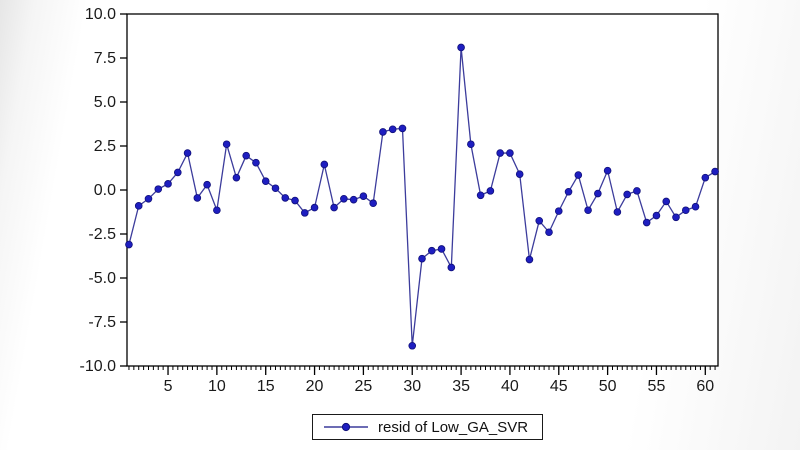 Image resolution: width=800 pixels, height=450 pixels. I want to click on x-axis-tick-label: 60, so click(705, 386).